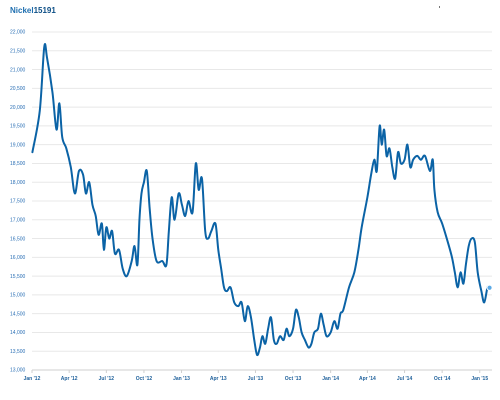  Describe the element at coordinates (18, 202) in the screenshot. I see `y-tick-label: 17,500` at that location.